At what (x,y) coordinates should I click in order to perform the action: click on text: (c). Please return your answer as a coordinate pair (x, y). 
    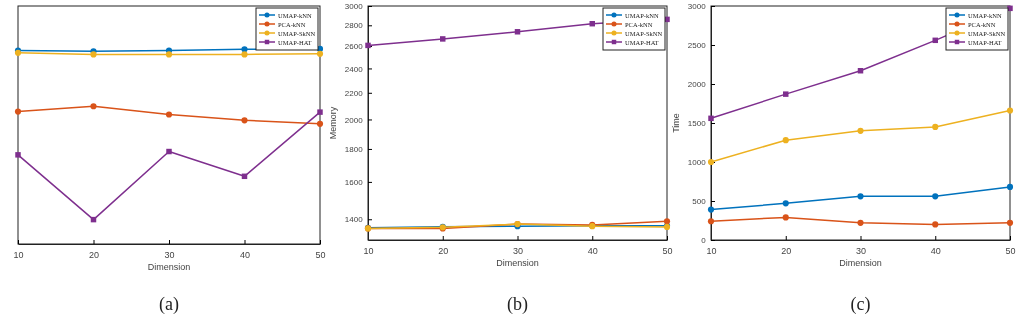
    Looking at the image, I should click on (860, 304).